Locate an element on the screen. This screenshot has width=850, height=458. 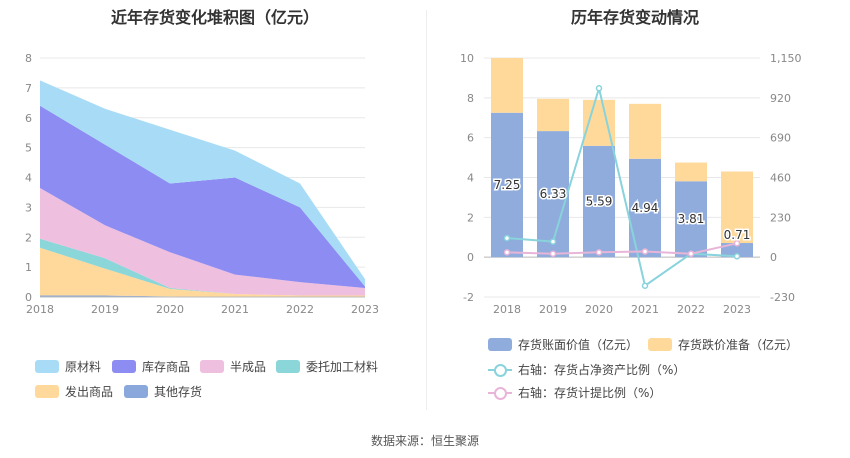
area-半成品 is located at coordinates (202, 242).